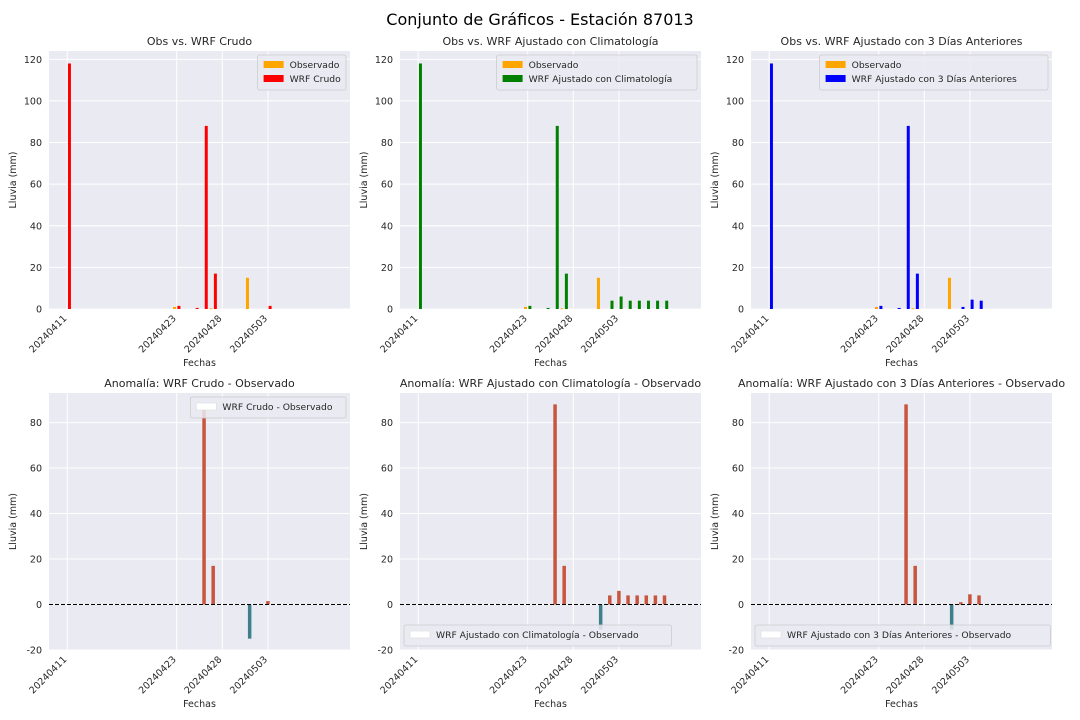 This screenshot has width=1080, height=720. What do you see at coordinates (597, 72) in the screenshot?
I see `legend: Observado WRF Ajustado con Climatología` at bounding box center [597, 72].